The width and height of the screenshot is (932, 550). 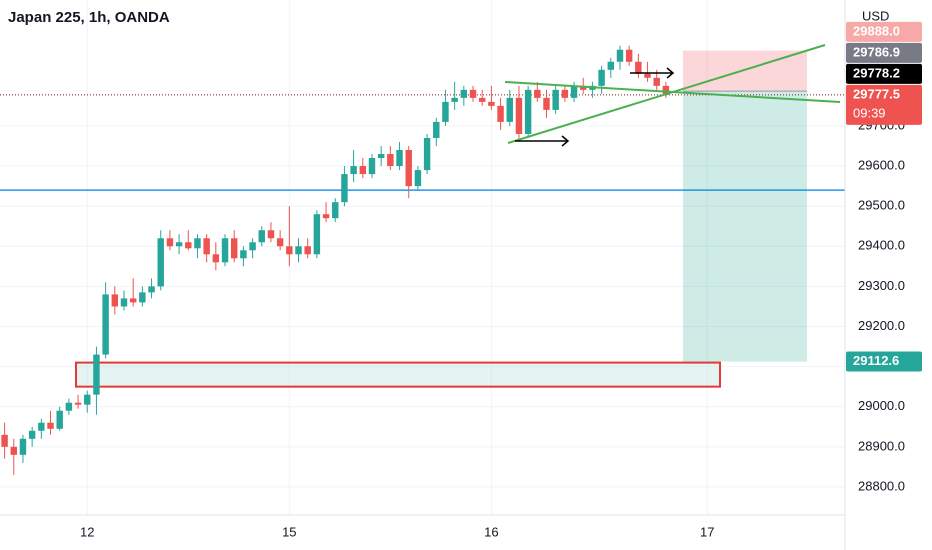 I want to click on trend-drawings, so click(x=672, y=95).